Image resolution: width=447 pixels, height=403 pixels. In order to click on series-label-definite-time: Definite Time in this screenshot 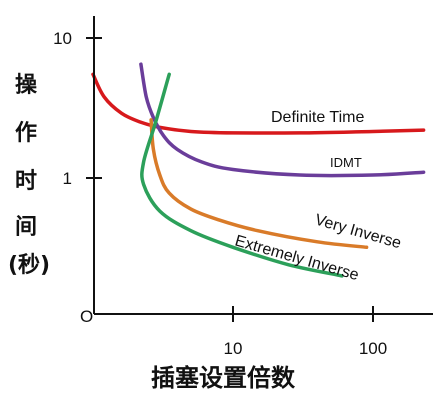, I will do `click(317, 117)`.